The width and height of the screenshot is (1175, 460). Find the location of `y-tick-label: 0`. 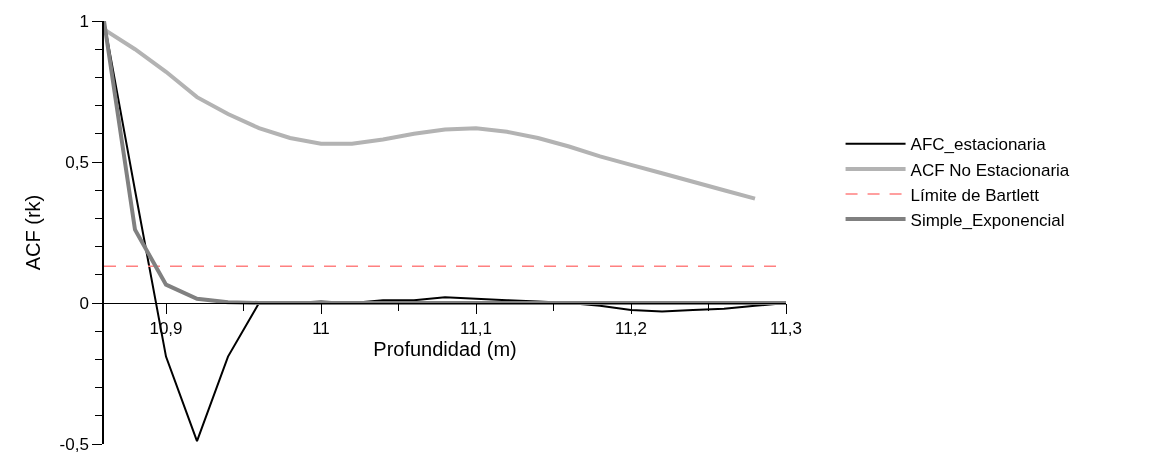

y-tick-label: 0 is located at coordinates (84, 303).